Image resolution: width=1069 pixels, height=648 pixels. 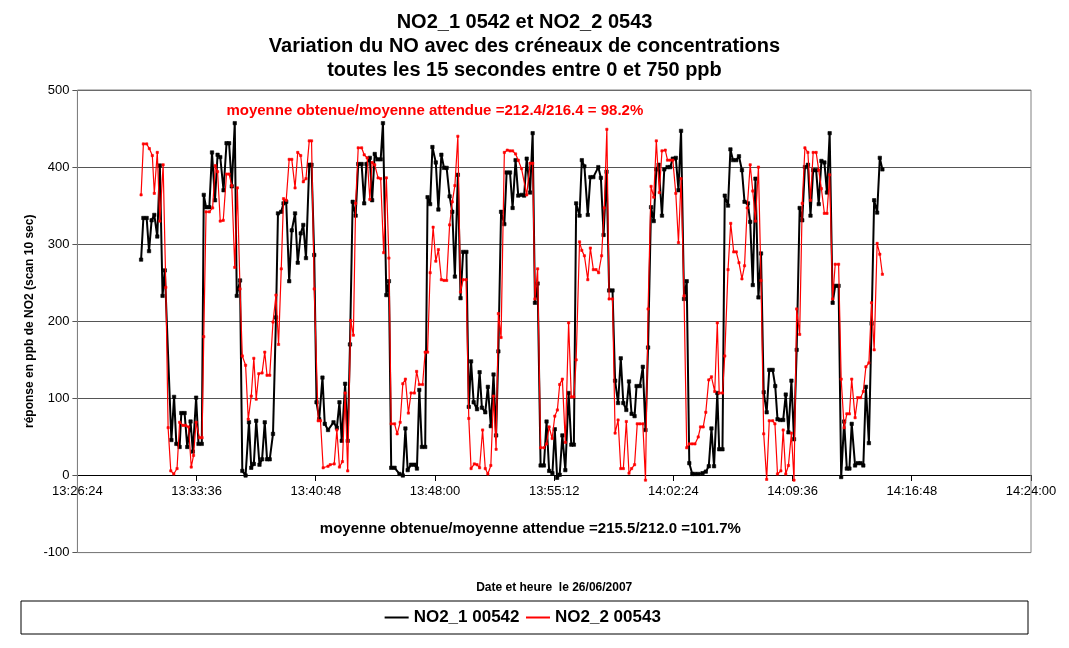 I want to click on y-tick-label: 400, so click(x=58, y=166).